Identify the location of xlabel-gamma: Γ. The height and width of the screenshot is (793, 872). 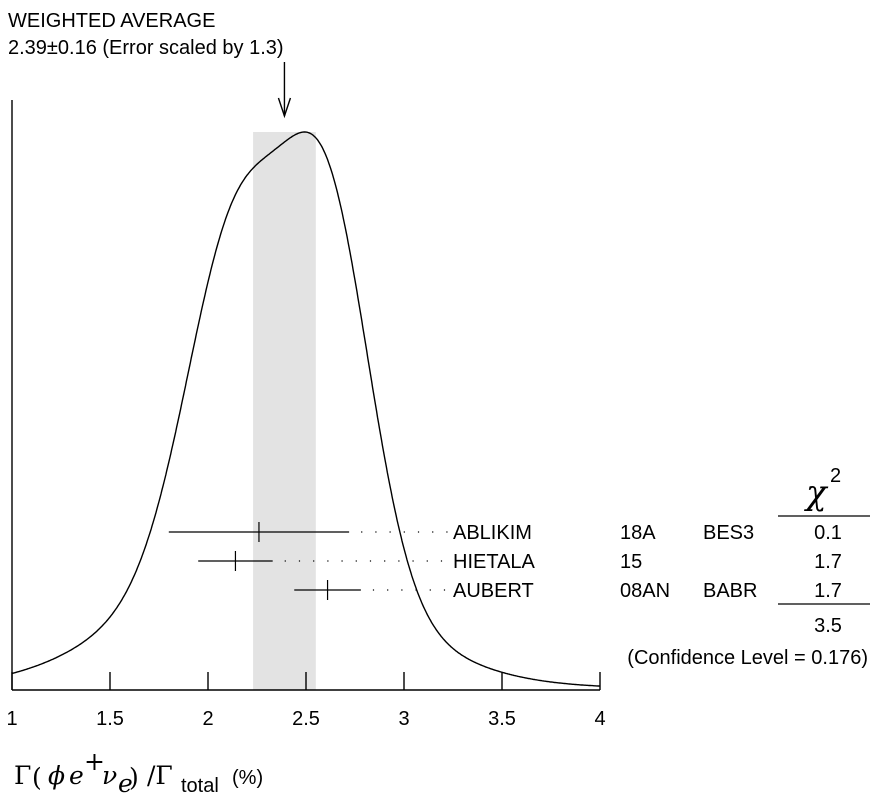
(22, 775).